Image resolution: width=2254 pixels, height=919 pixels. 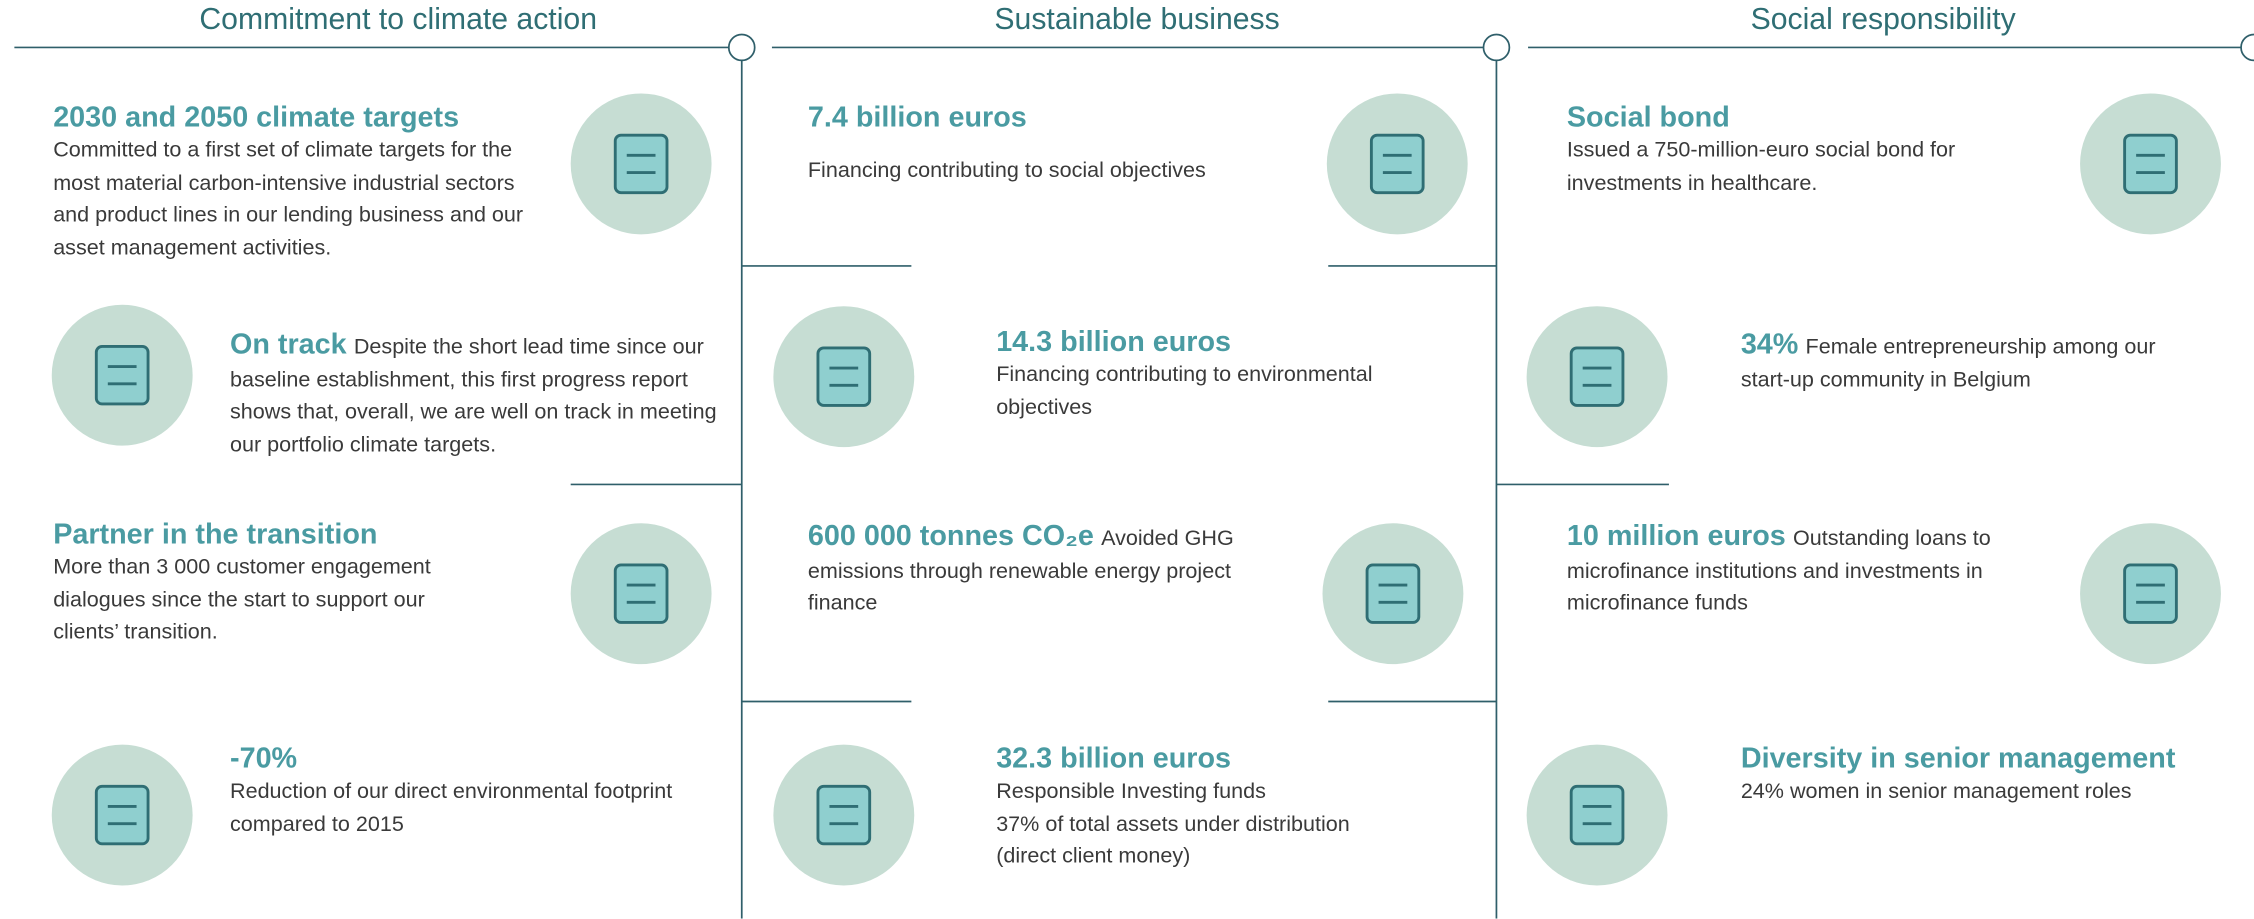 What do you see at coordinates (1114, 759) in the screenshot?
I see `item-heading: 32.3 billion euros` at bounding box center [1114, 759].